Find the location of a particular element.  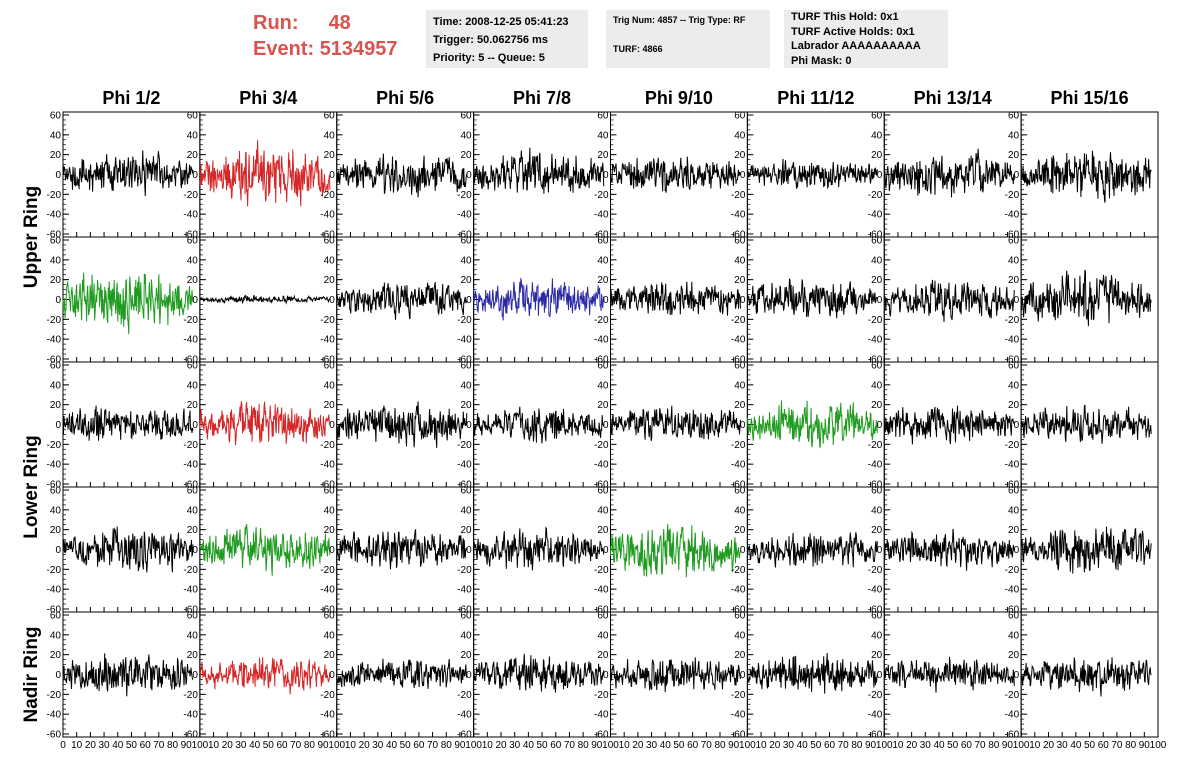

panel-frame is located at coordinates (268, 674).